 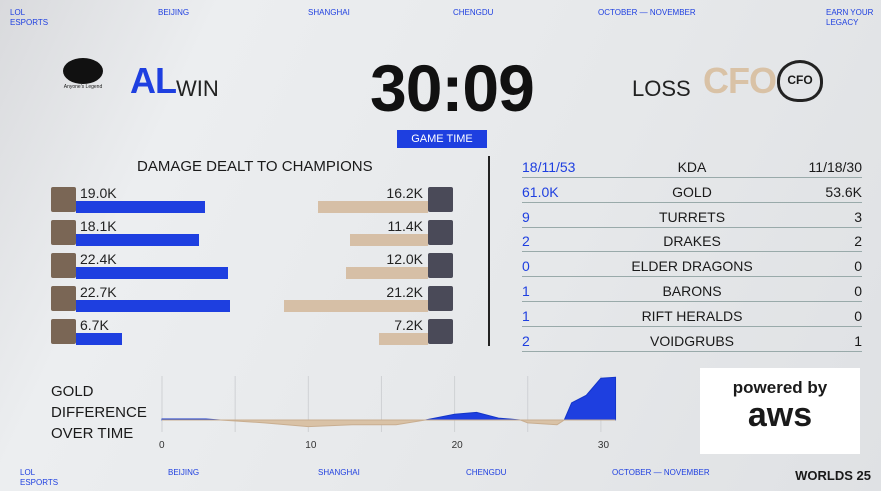 What do you see at coordinates (780, 411) in the screenshot?
I see `aws-sponsor: powered by aws` at bounding box center [780, 411].